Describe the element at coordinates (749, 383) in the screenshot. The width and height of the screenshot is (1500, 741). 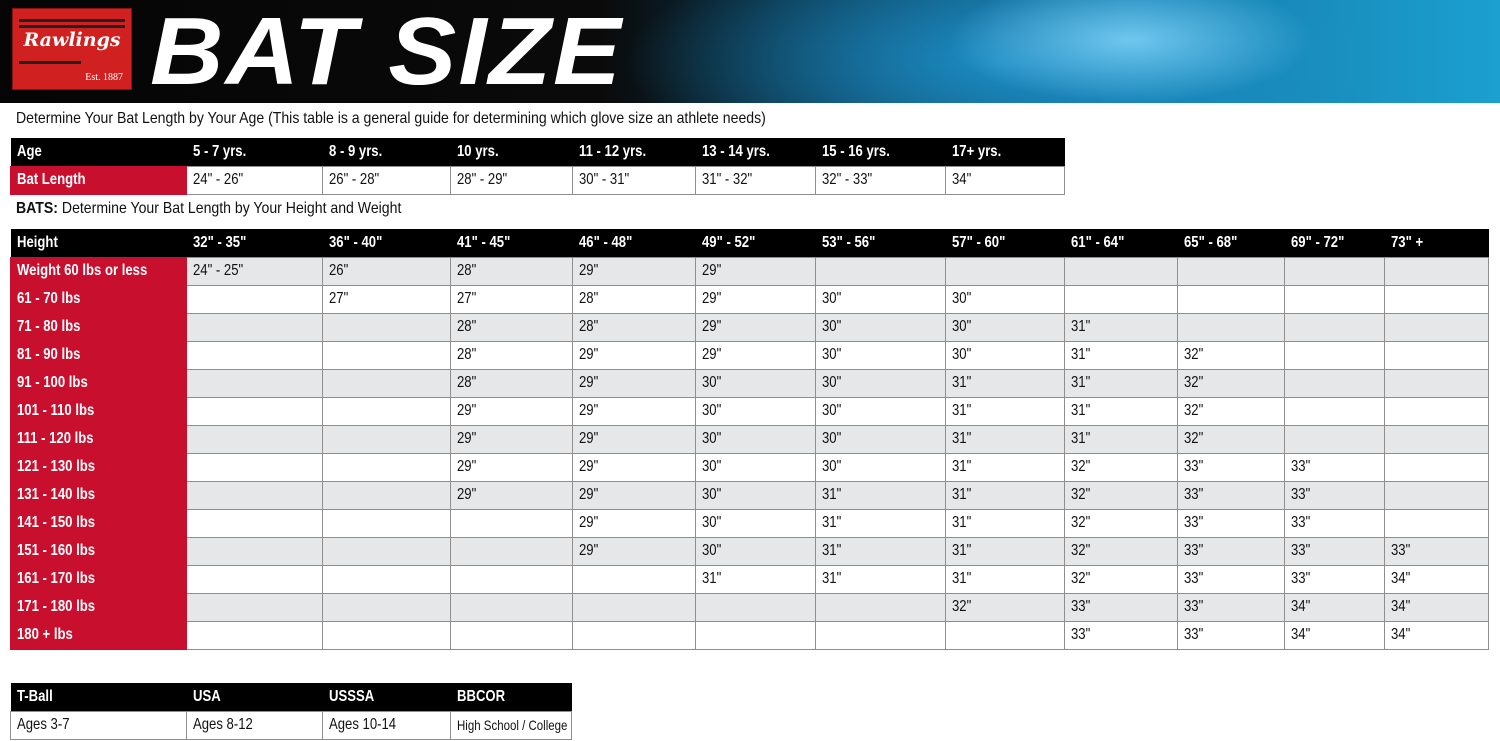
I see `table-row: 91 - 100 lbs 28" 29" 30" 30" 31" 31" 32"` at that location.